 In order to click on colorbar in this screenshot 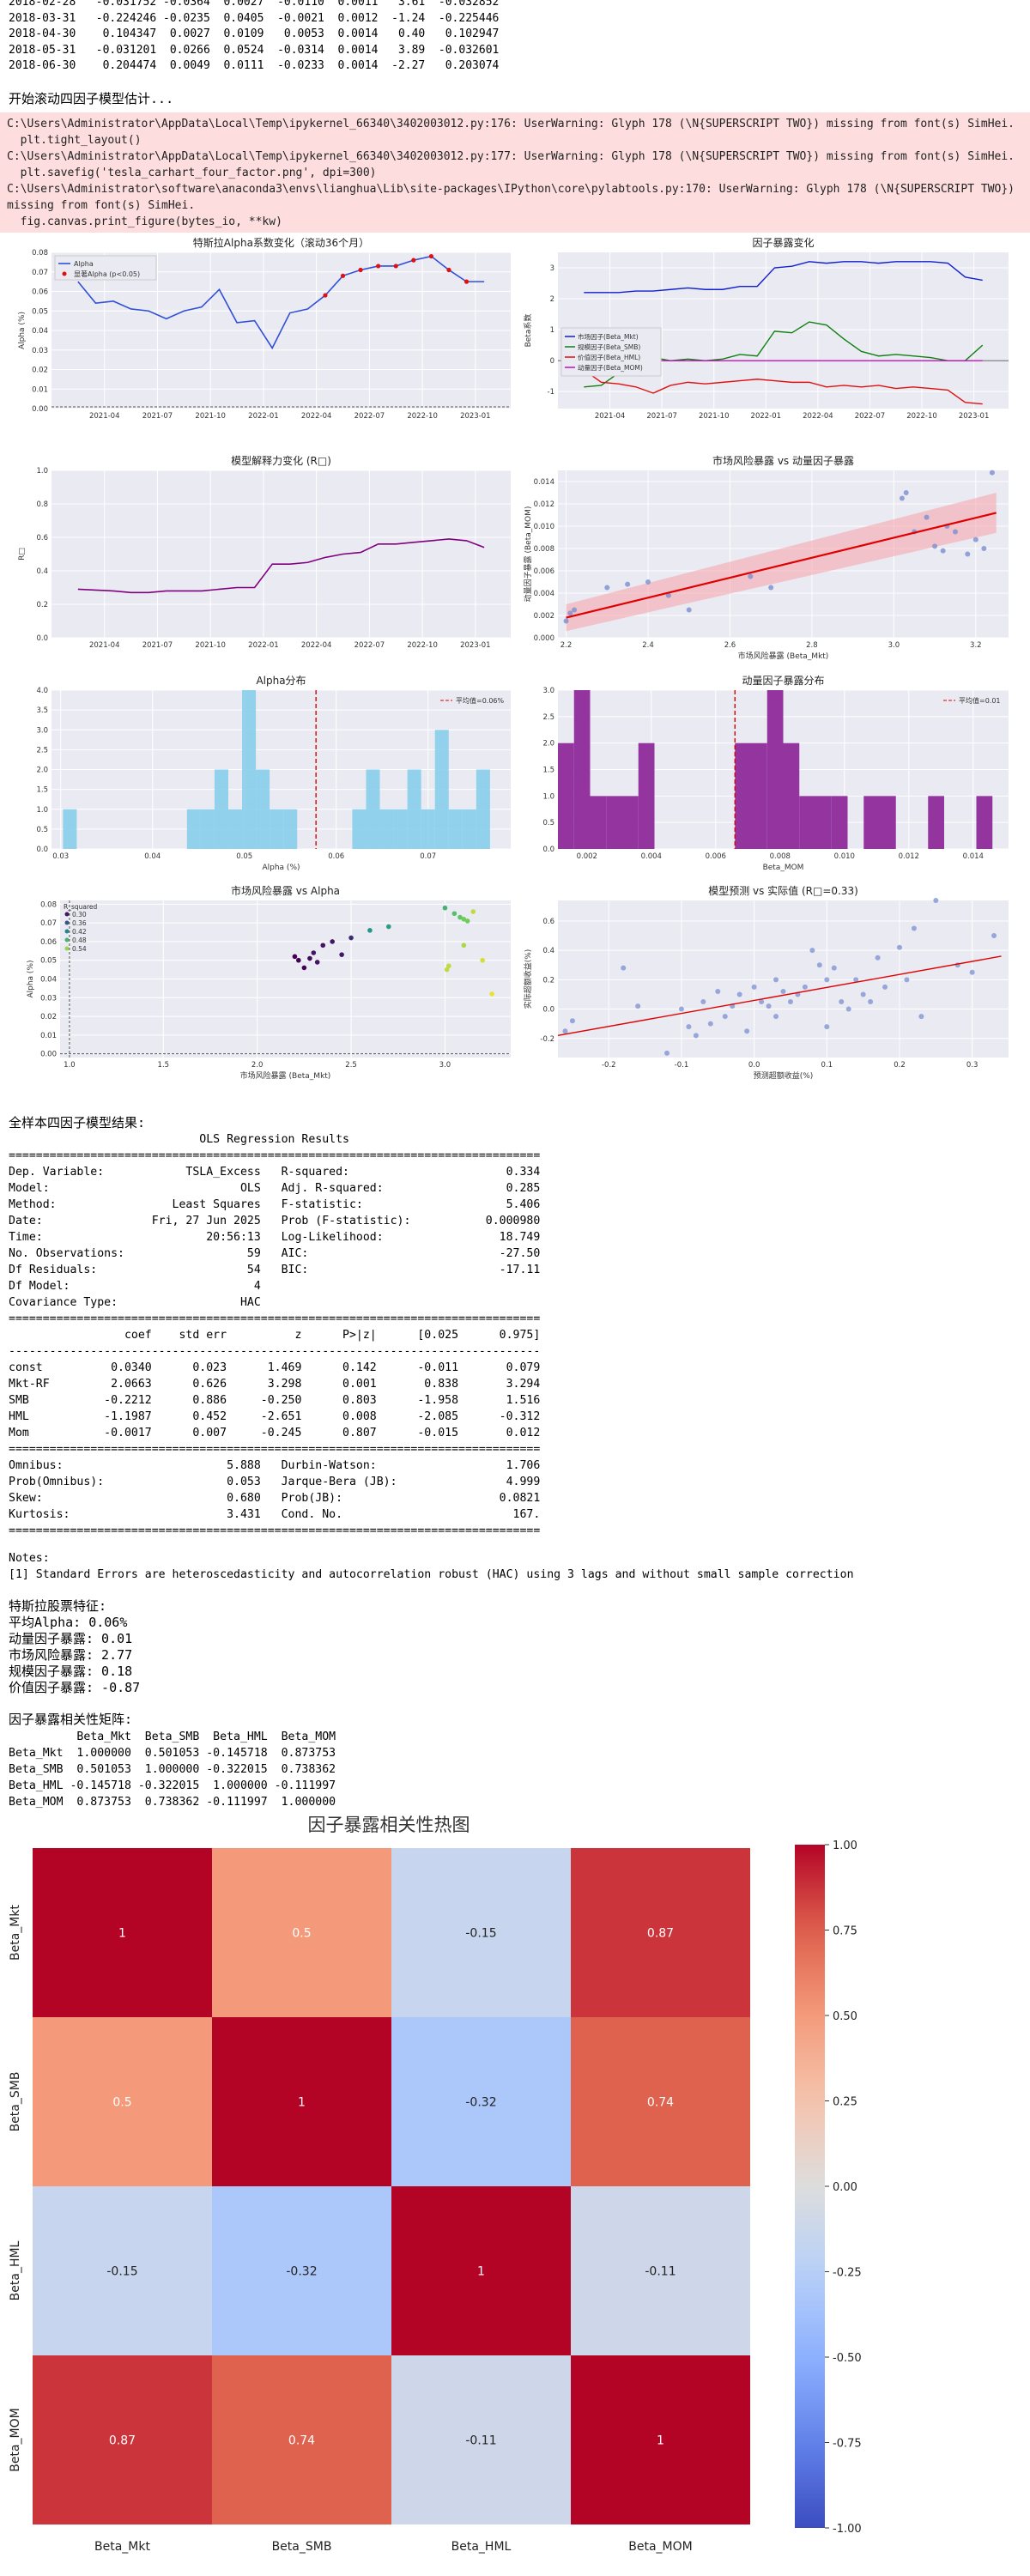, I will do `click(810, 2186)`.